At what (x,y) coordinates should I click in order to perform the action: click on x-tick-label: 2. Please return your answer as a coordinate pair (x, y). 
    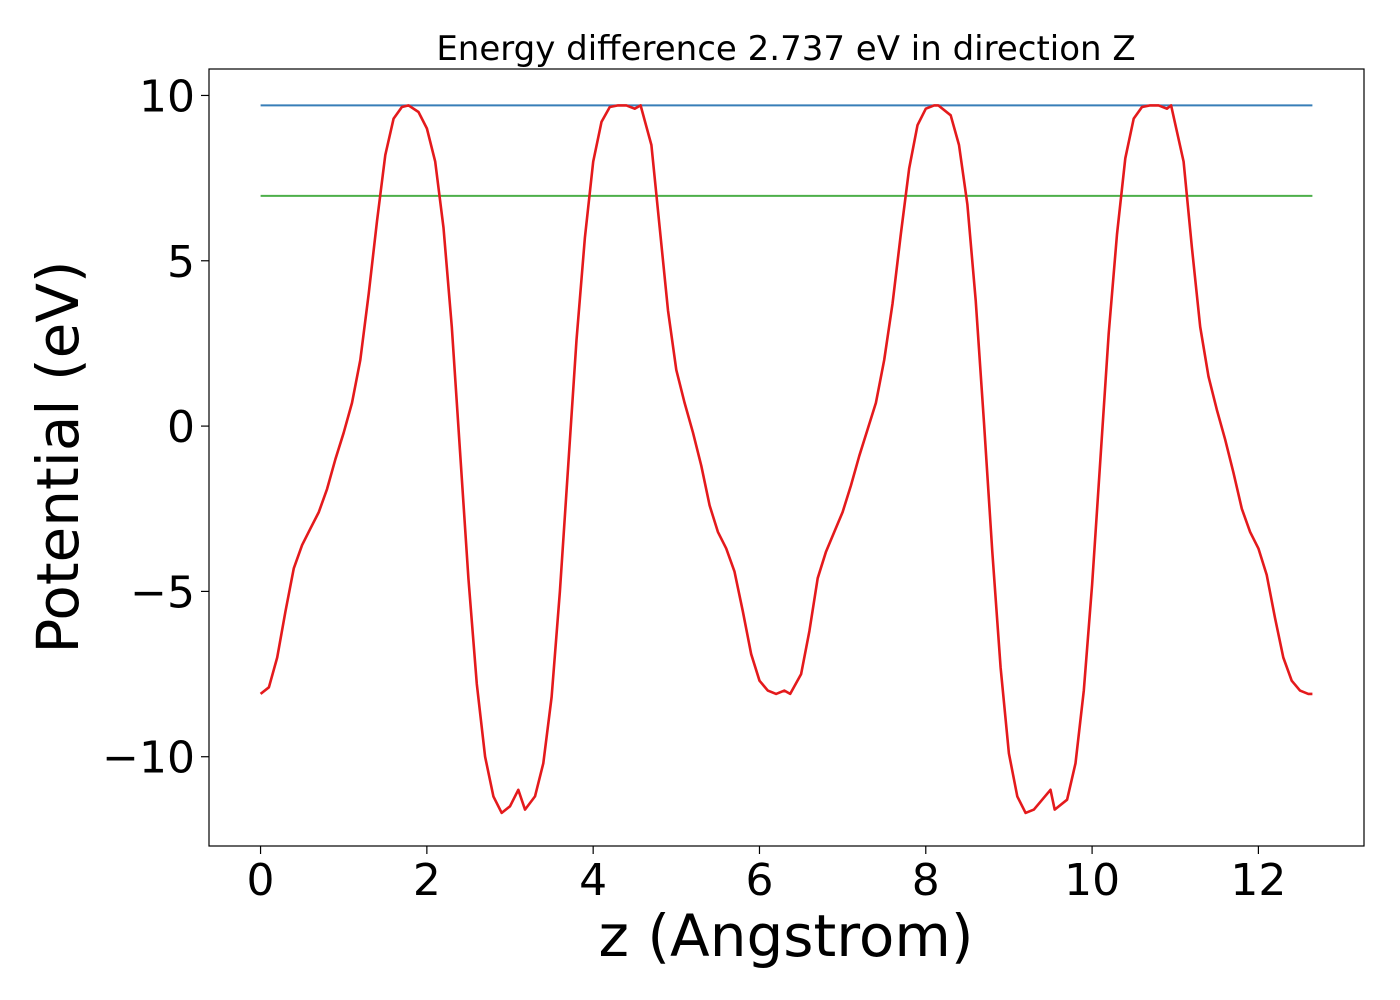
    Looking at the image, I should click on (427, 880).